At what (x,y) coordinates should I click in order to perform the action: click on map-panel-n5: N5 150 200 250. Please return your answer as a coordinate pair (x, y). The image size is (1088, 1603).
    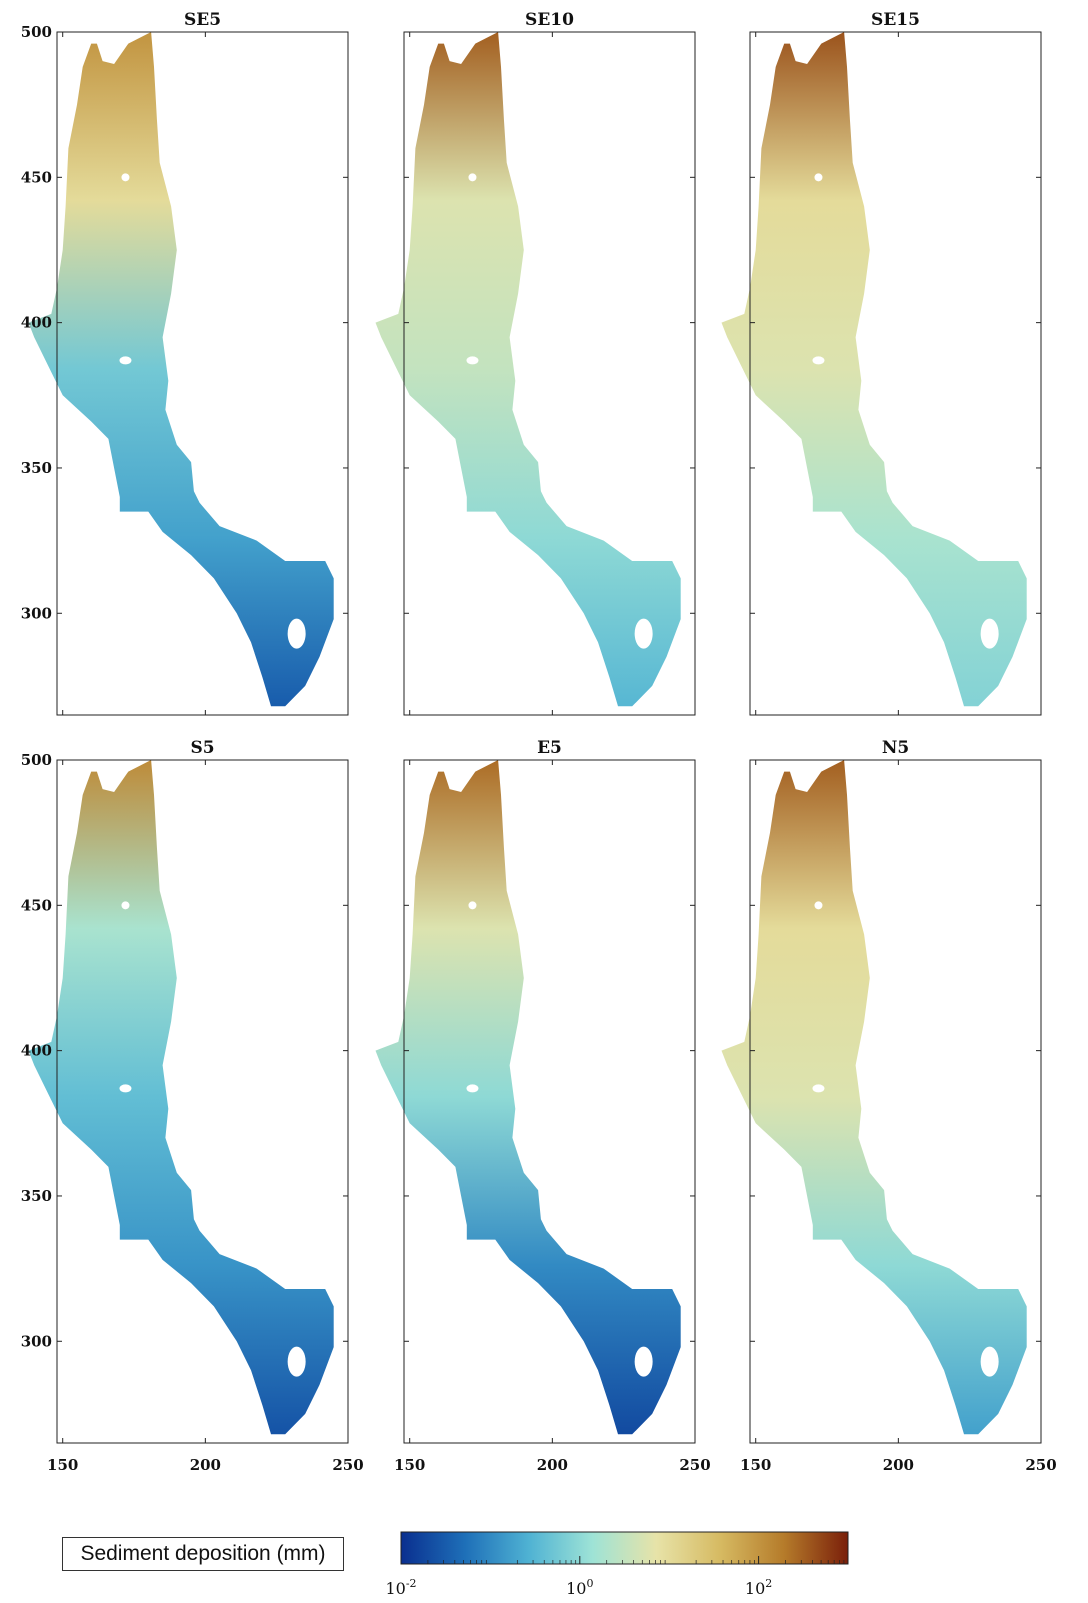
    Looking at the image, I should click on (889, 1106).